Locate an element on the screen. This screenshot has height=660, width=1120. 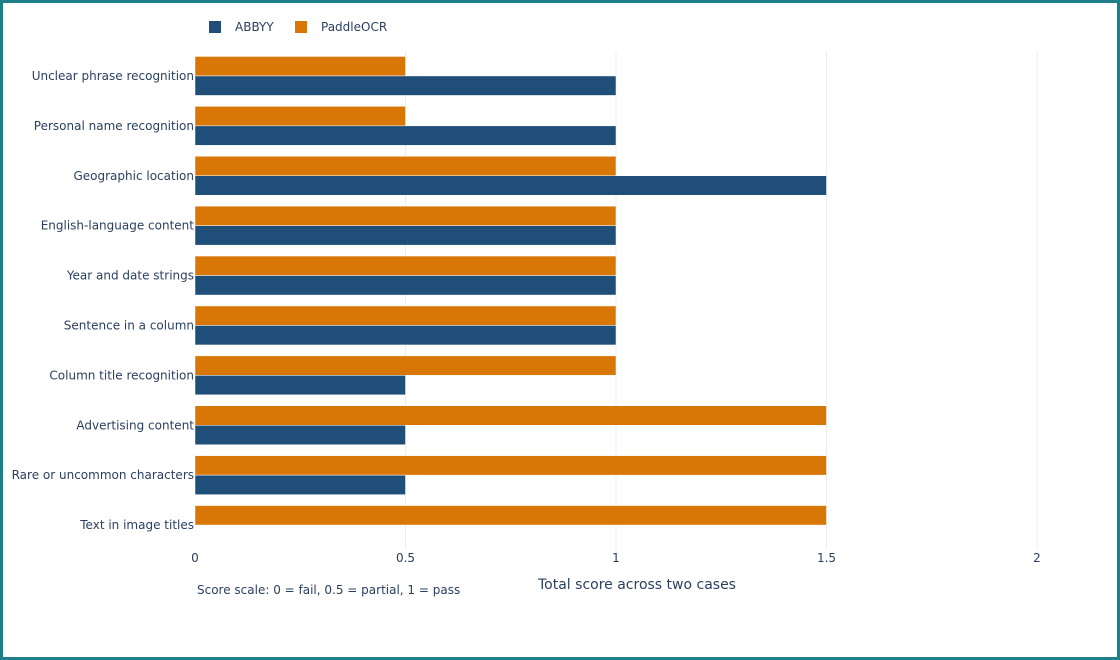
category-label-0: Unclear phrase recognition is located at coordinates (113, 76).